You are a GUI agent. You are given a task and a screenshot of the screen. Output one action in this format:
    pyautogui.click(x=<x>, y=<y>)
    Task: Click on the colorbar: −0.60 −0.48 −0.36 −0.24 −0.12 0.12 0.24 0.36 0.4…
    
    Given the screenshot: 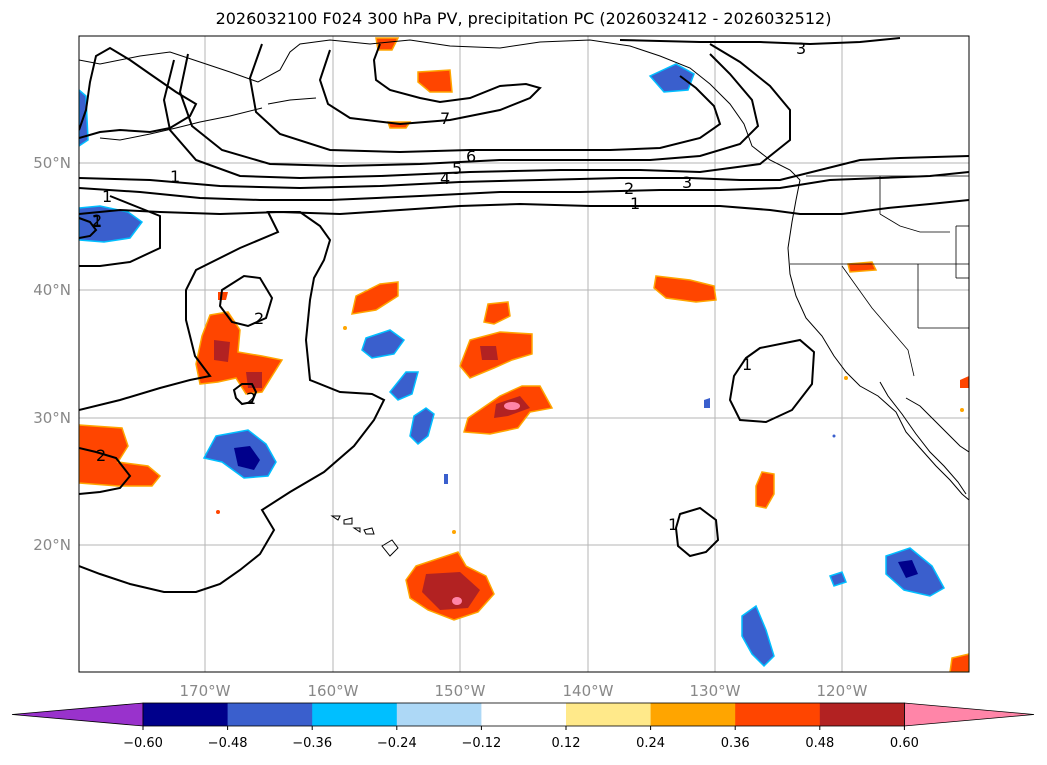 What is the action you would take?
    pyautogui.click(x=523, y=726)
    